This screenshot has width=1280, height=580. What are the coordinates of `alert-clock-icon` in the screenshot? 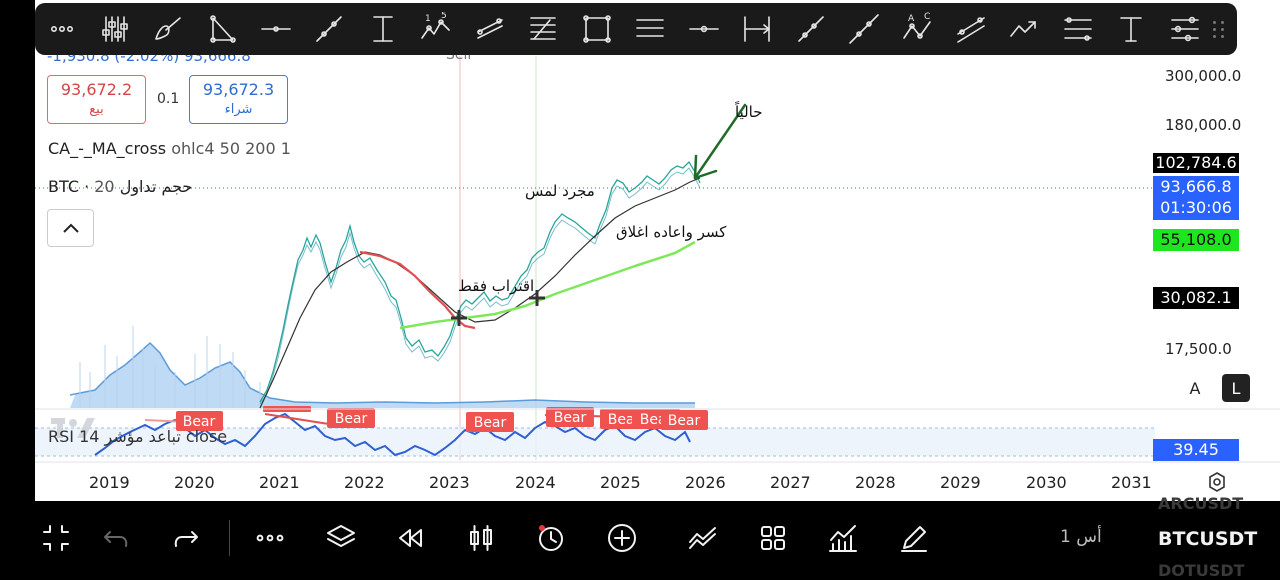 It's located at (551, 538).